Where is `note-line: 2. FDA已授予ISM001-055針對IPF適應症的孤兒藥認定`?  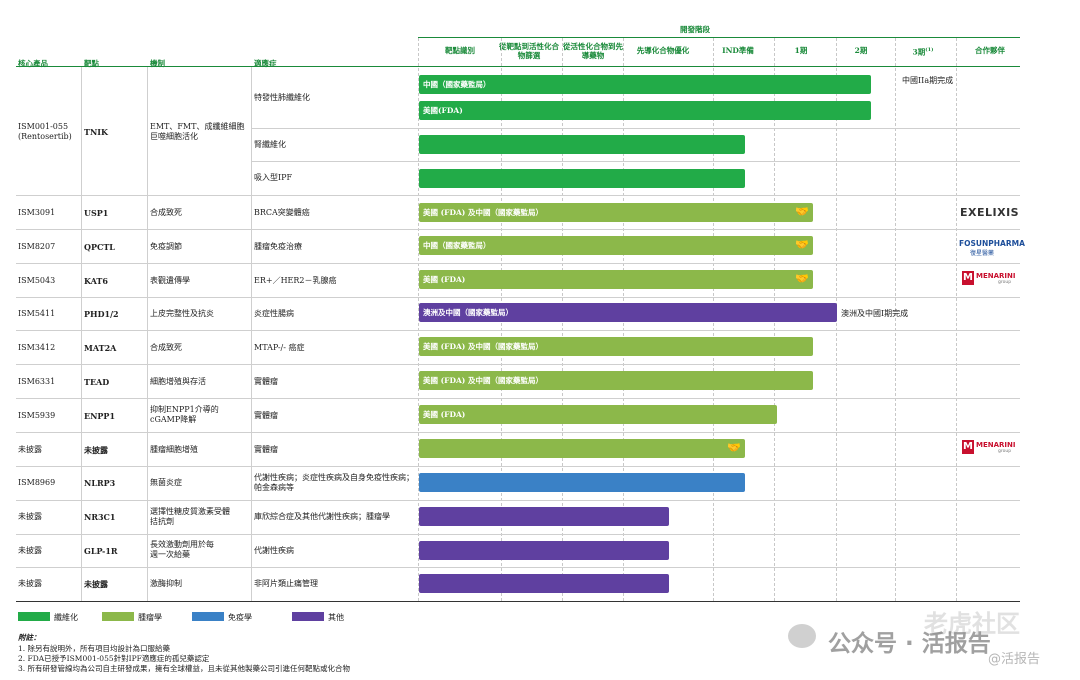
note-line: 2. FDA已授予ISM001-055針對IPF適應症的孤兒藥認定 is located at coordinates (114, 658).